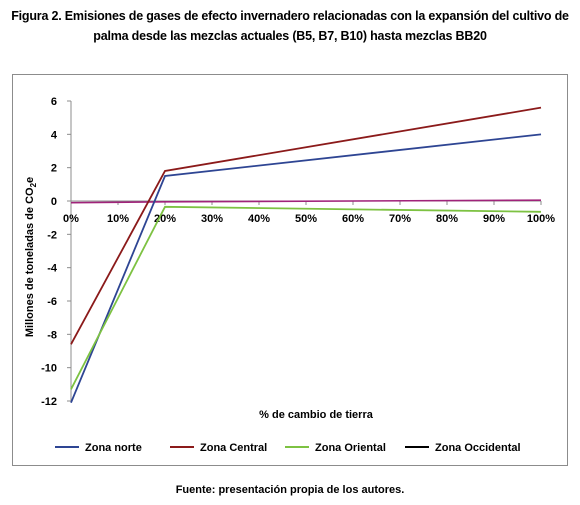  I want to click on y-tick-label: -12, so click(49, 402).